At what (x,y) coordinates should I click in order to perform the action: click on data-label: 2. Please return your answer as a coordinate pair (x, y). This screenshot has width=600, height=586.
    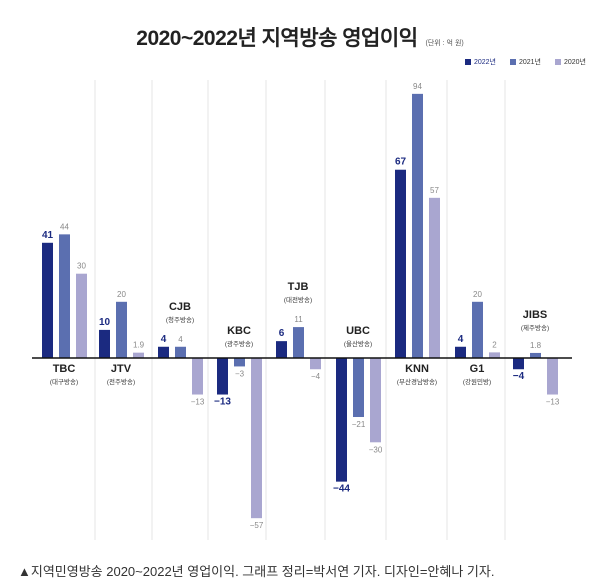
    Looking at the image, I should click on (494, 344).